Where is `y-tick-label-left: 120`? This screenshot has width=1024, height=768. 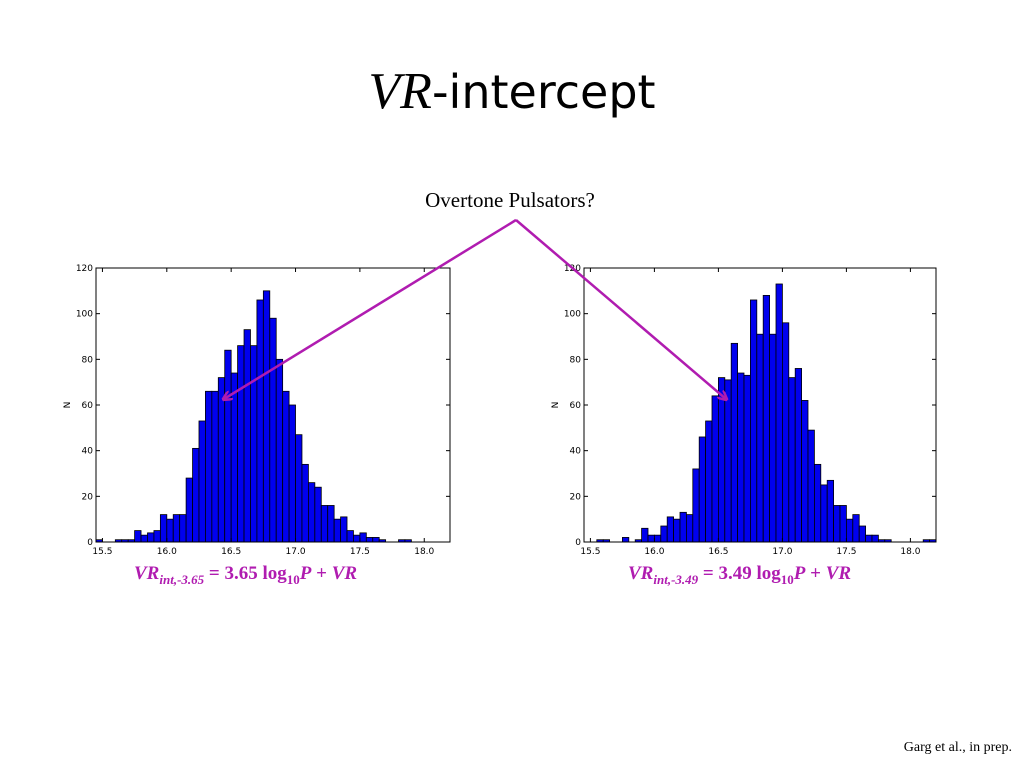 y-tick-label-left: 120 is located at coordinates (84, 269).